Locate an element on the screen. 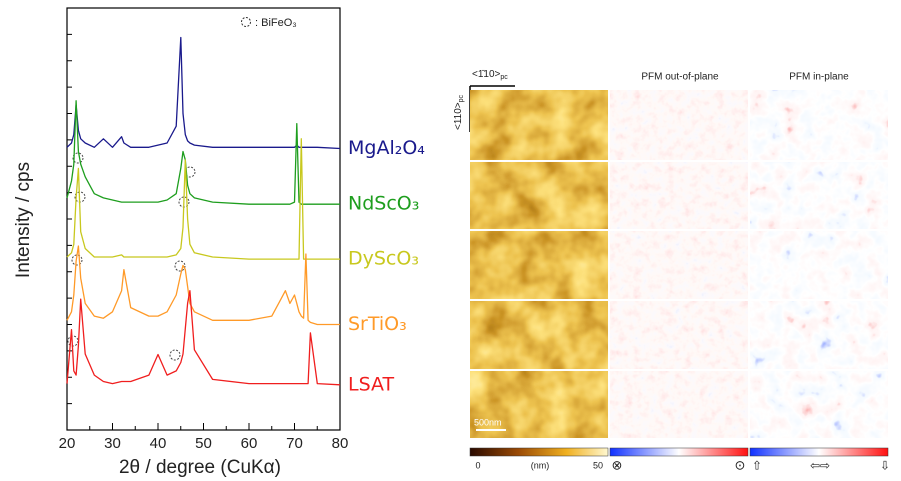 This screenshot has height=481, width=901. colorbar-symbol: ⊙ is located at coordinates (740, 464).